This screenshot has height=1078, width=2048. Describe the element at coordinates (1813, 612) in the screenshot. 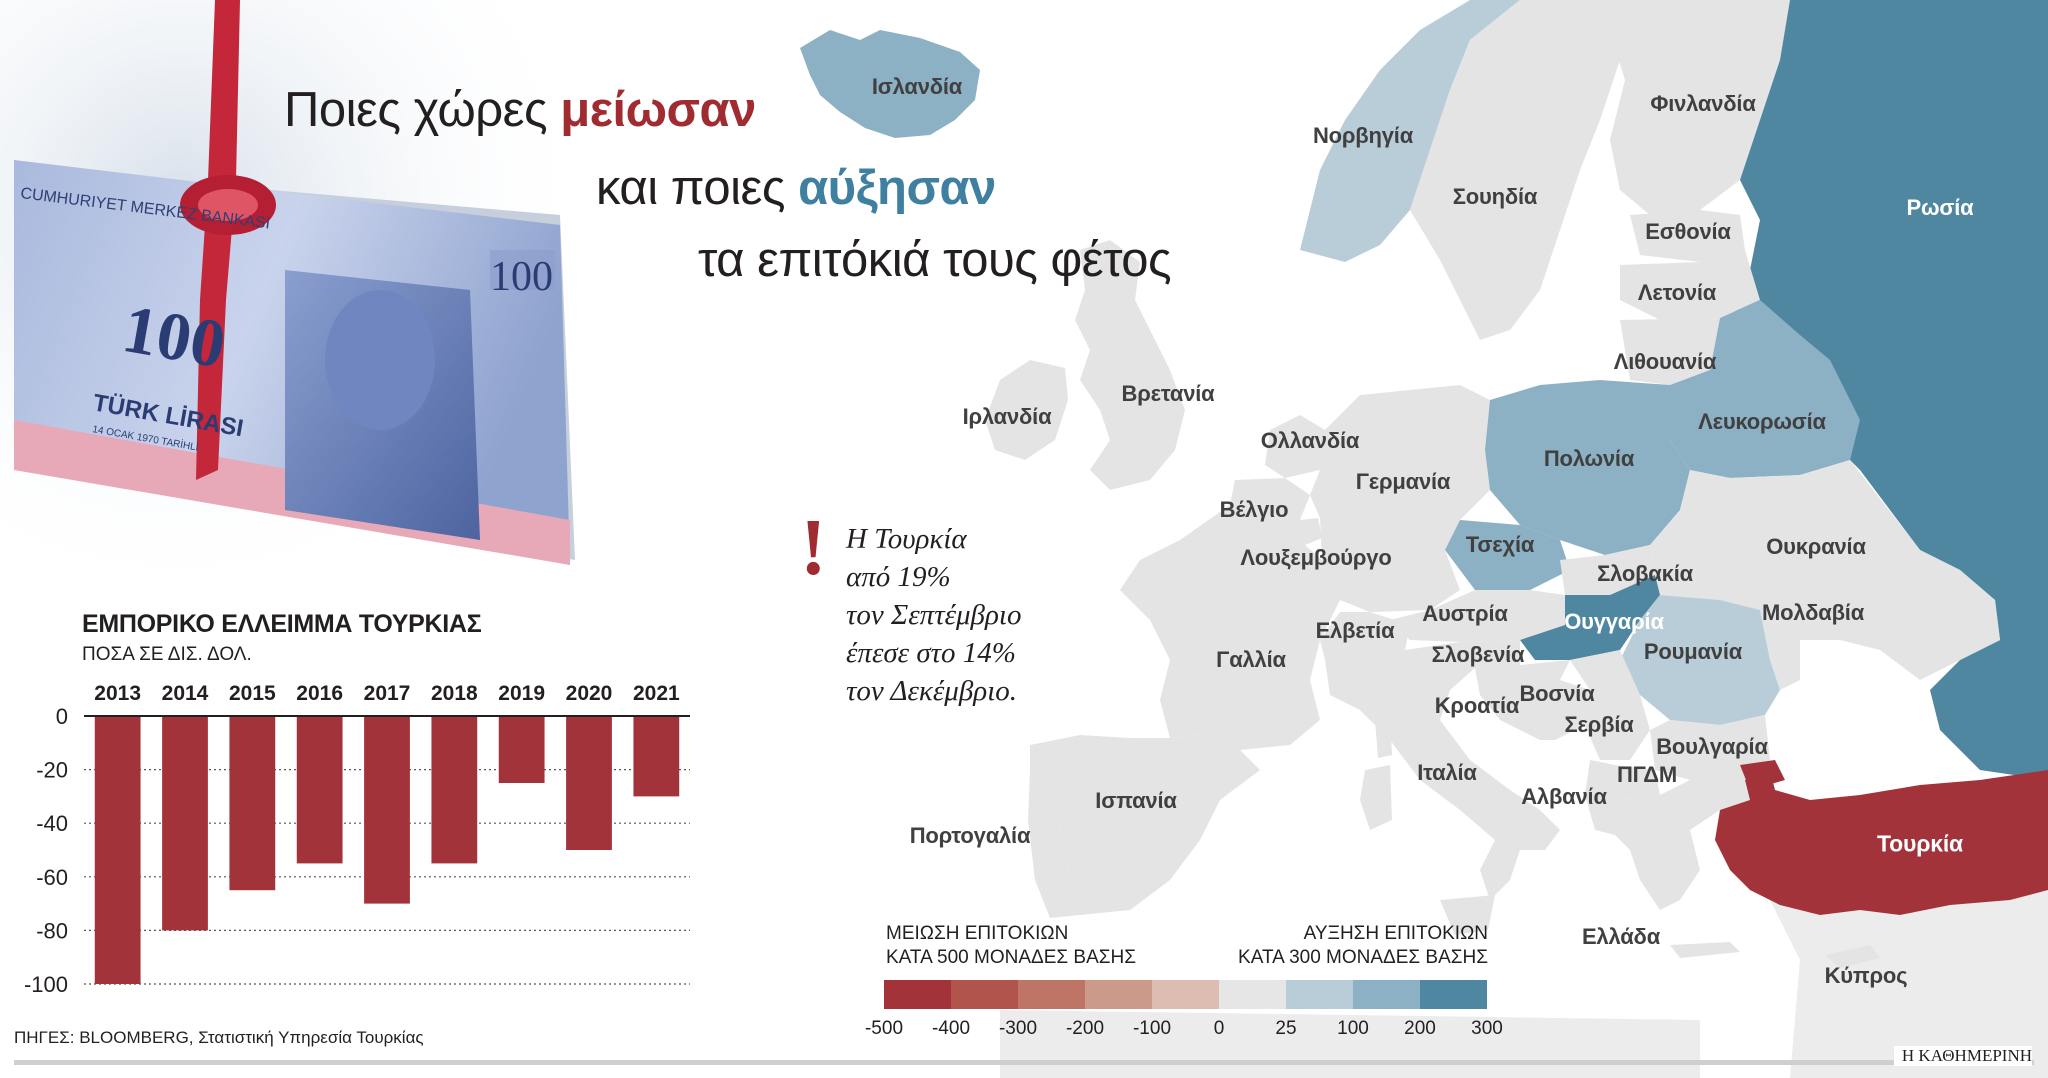

I see `map-label-moldova: Μολδαβία` at that location.